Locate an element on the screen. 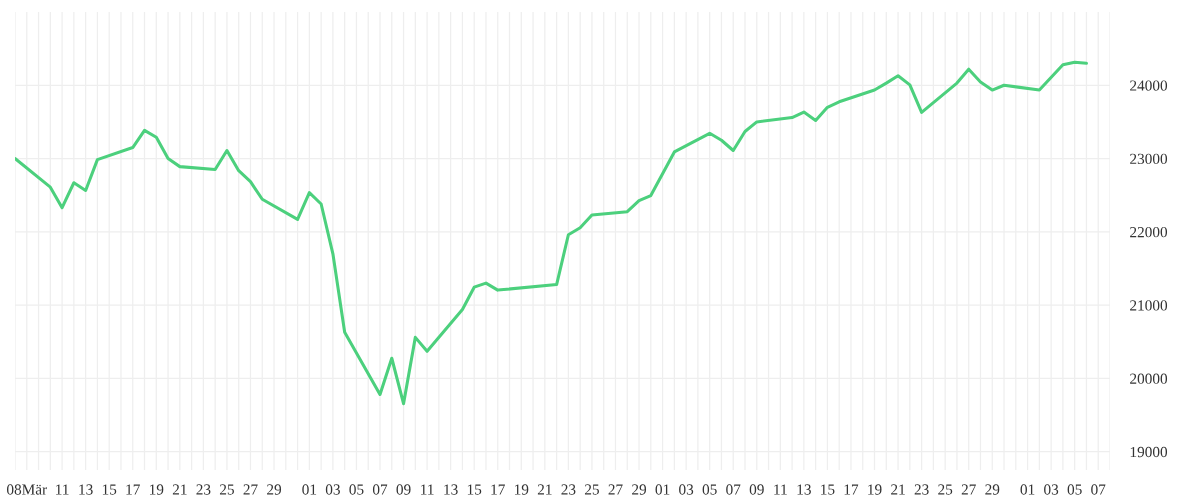 The image size is (1200, 500). x-tick-label: 08Mär is located at coordinates (26, 489).